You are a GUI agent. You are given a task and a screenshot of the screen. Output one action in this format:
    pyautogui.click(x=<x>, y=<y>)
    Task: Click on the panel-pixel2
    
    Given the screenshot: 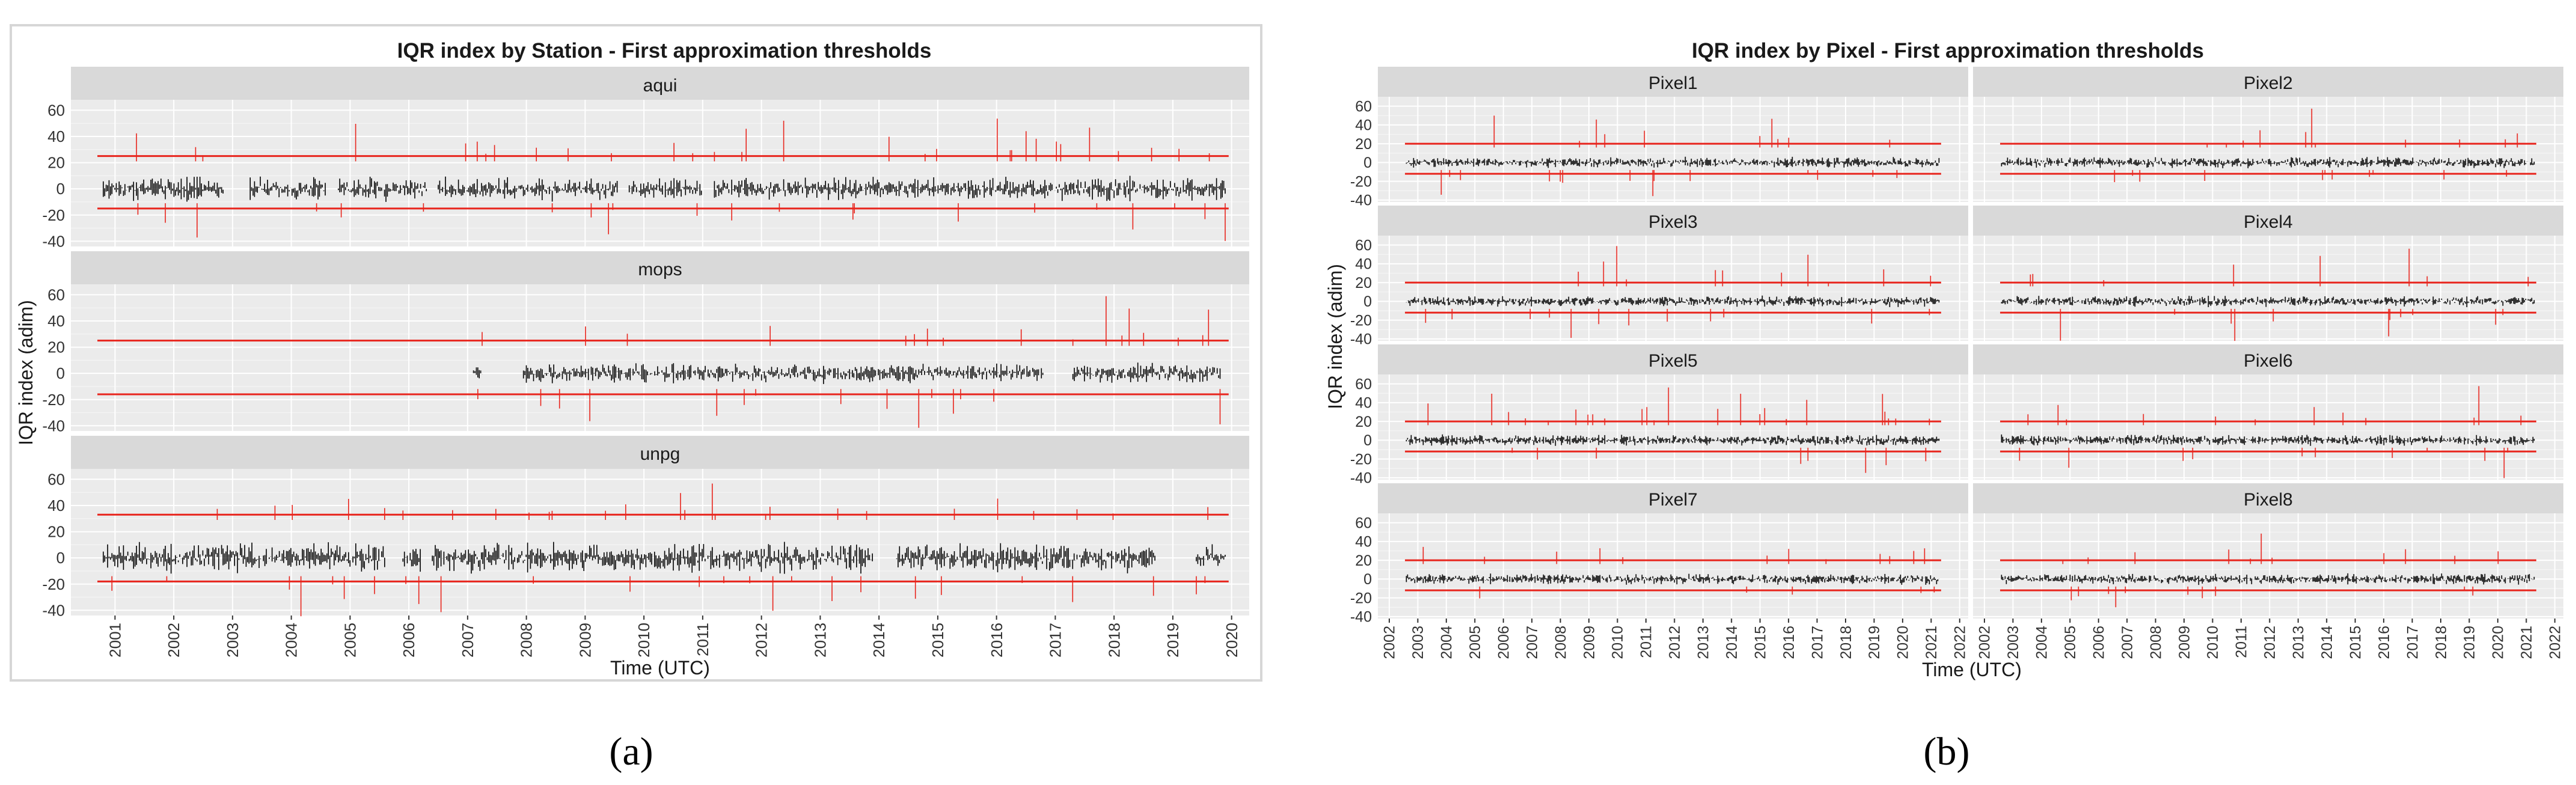 What is the action you would take?
    pyautogui.click(x=2268, y=149)
    